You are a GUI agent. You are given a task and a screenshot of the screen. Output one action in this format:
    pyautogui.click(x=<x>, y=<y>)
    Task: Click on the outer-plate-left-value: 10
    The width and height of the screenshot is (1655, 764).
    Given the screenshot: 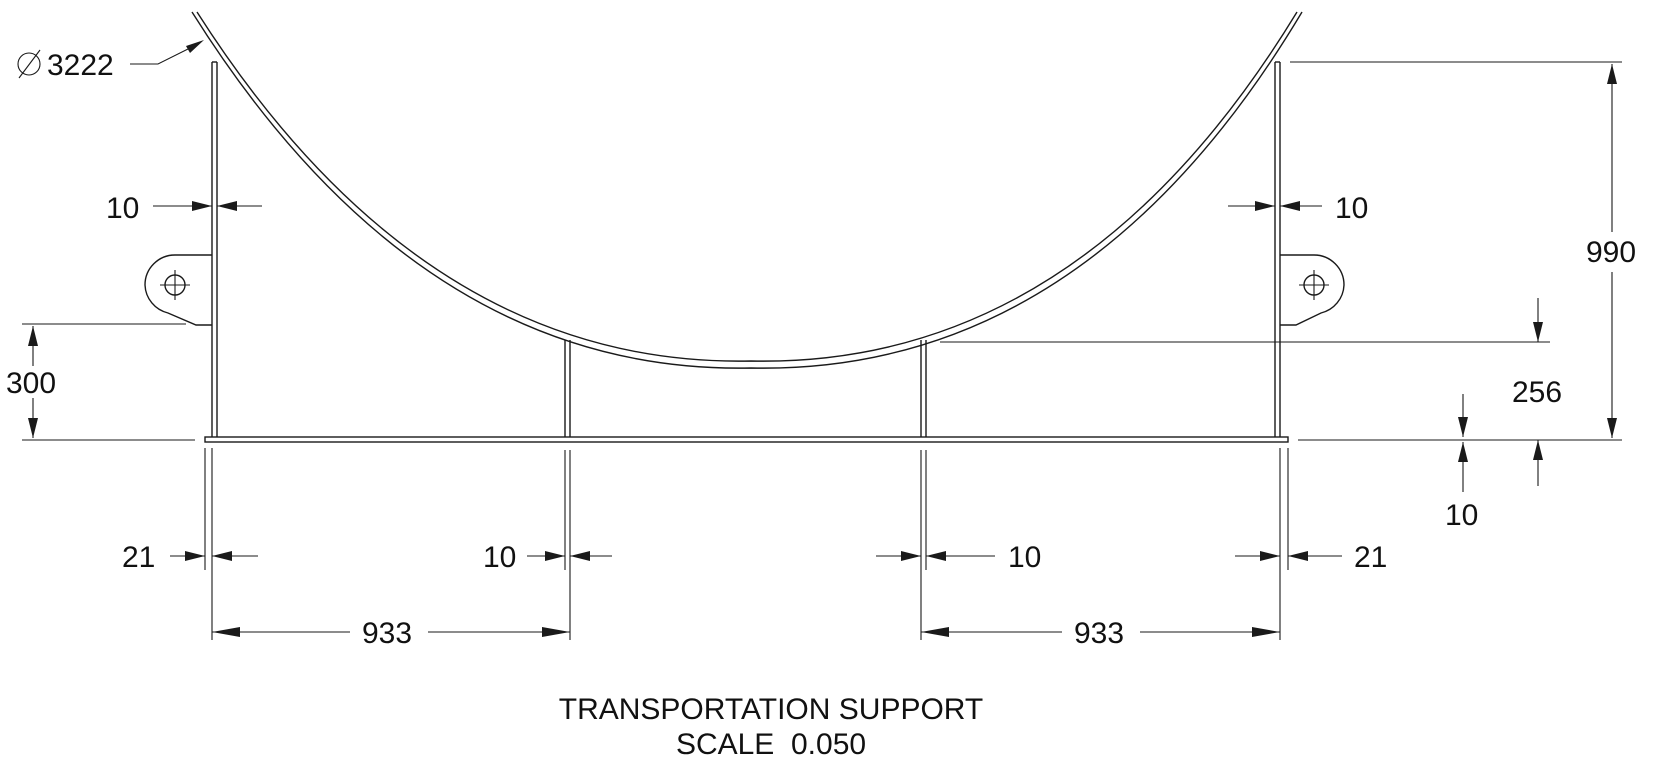 What is the action you would take?
    pyautogui.click(x=122, y=208)
    